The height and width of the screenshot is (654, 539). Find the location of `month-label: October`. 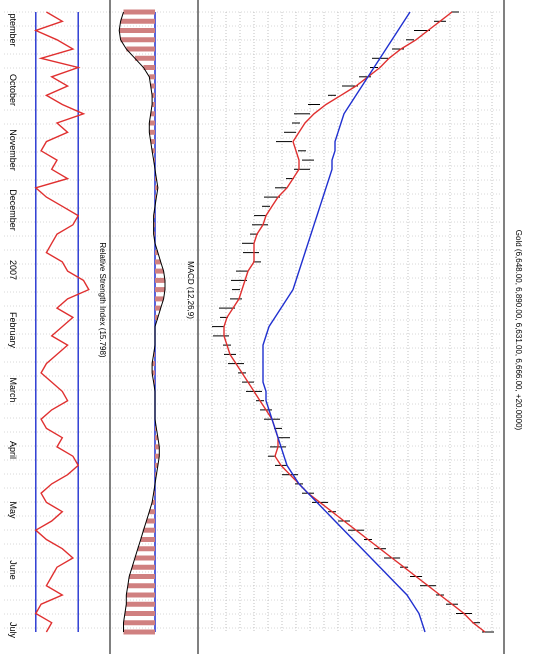

month-label: October is located at coordinates (13, 90).